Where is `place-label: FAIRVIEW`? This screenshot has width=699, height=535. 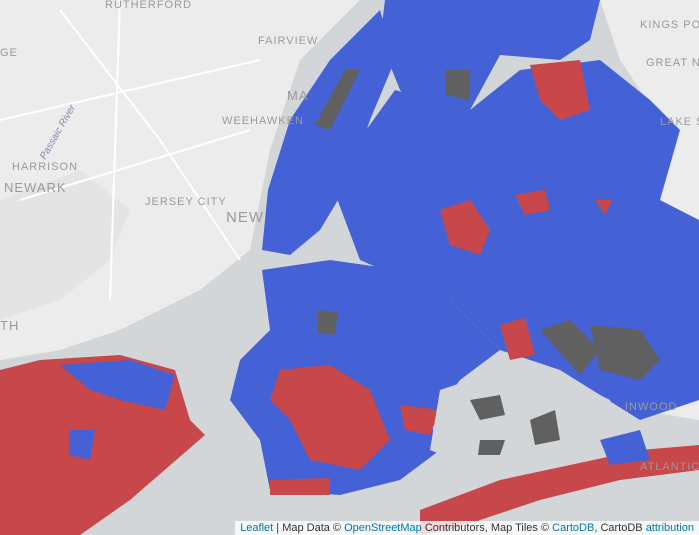 place-label: FAIRVIEW is located at coordinates (288, 41).